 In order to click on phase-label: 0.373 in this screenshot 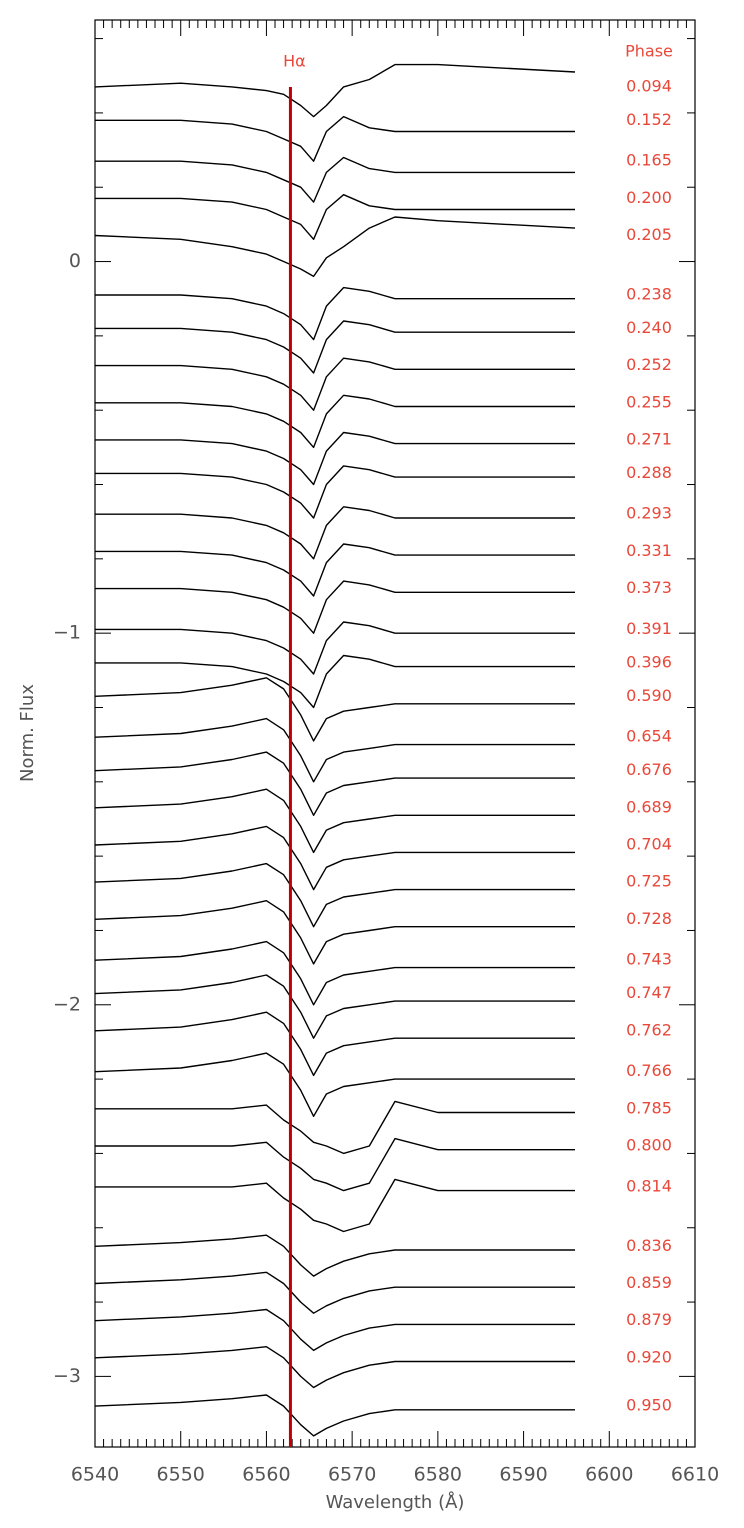, I will do `click(649, 587)`.